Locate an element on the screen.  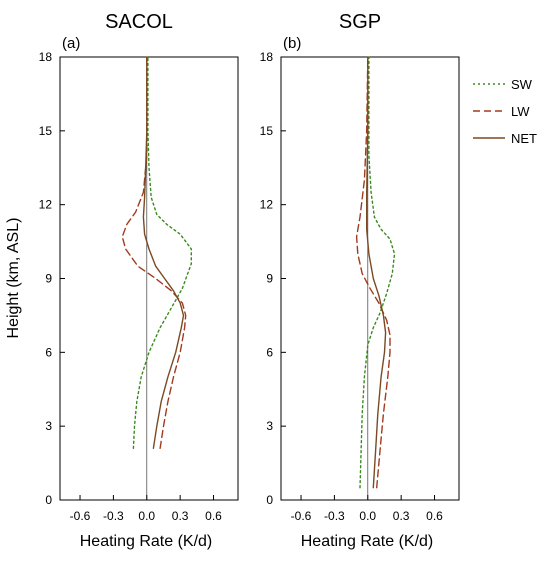
y-axis-label: Height (km, ASL) is located at coordinates (13, 278).